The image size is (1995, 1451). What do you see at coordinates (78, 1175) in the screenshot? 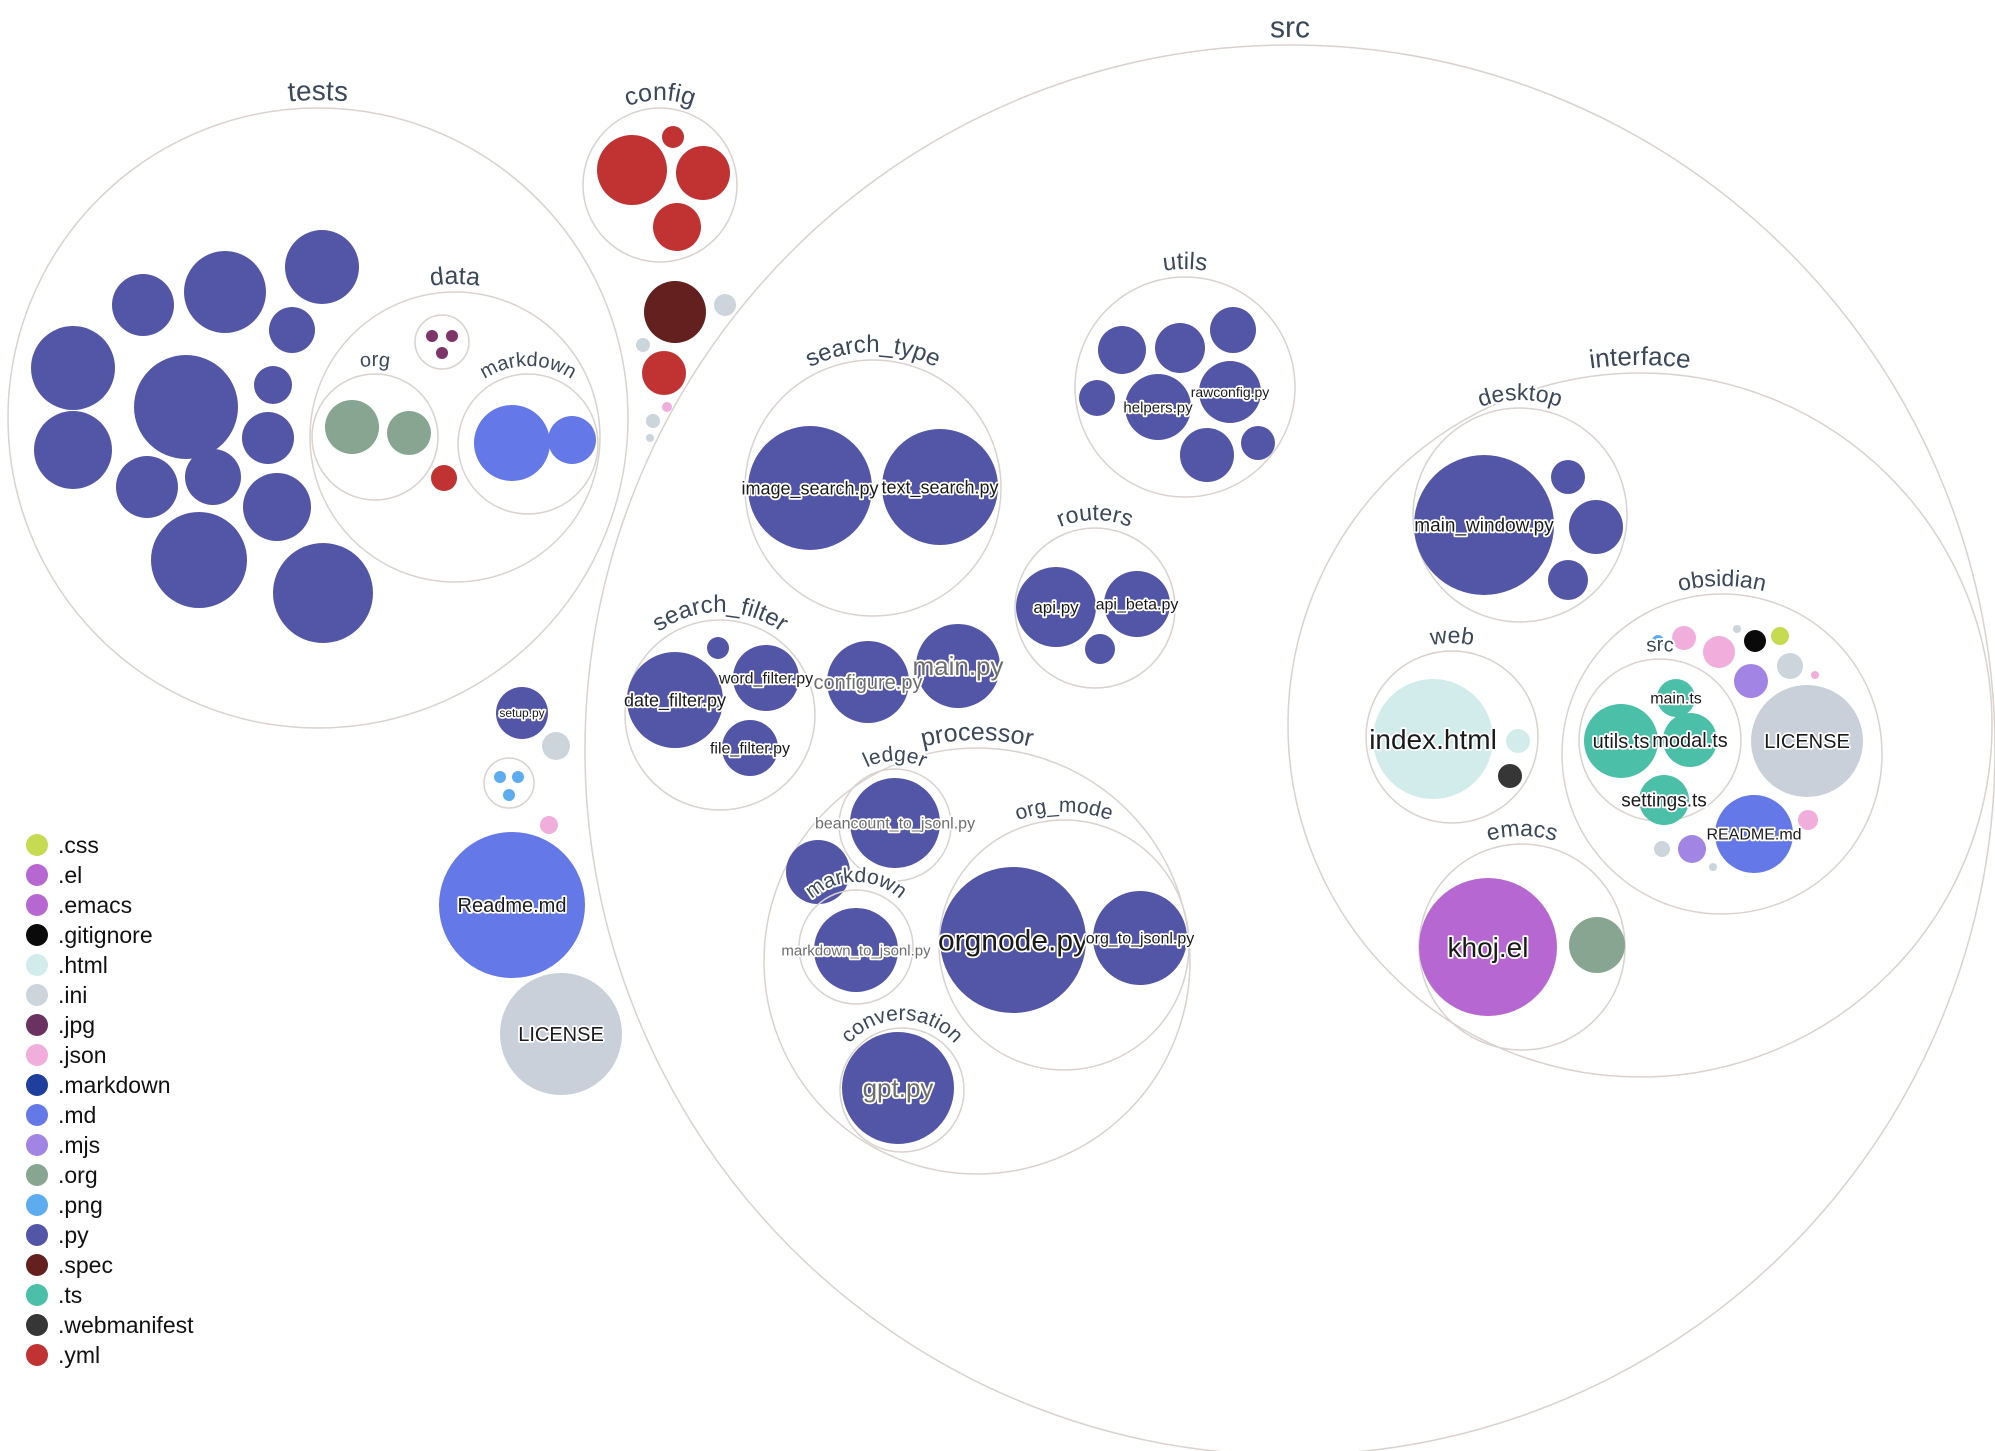
I see `legend-label: .org` at bounding box center [78, 1175].